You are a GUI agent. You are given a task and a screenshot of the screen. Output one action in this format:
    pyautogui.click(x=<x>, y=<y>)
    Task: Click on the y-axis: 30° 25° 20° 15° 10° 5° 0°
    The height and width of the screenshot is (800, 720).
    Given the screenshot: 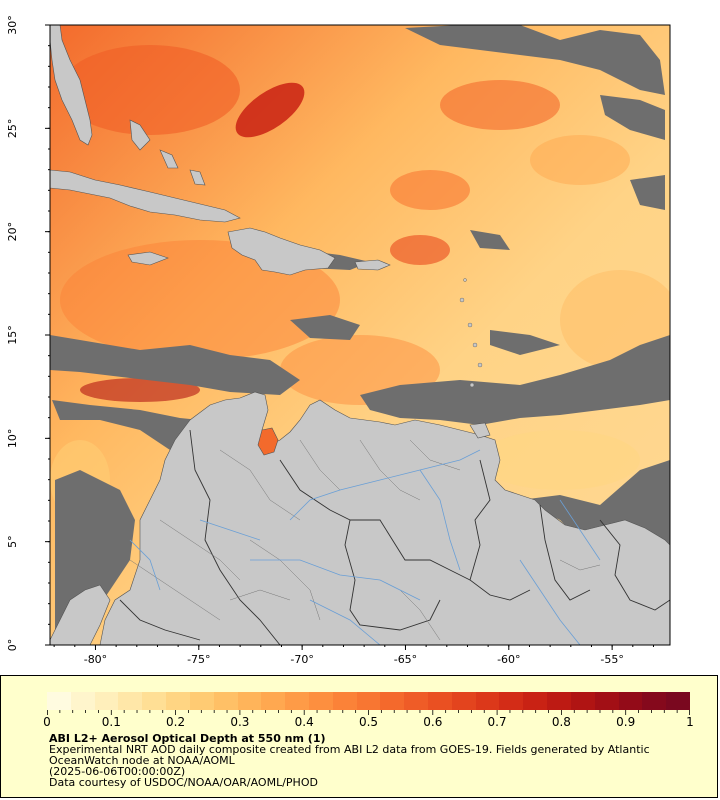 What is the action you would take?
    pyautogui.click(x=28, y=333)
    